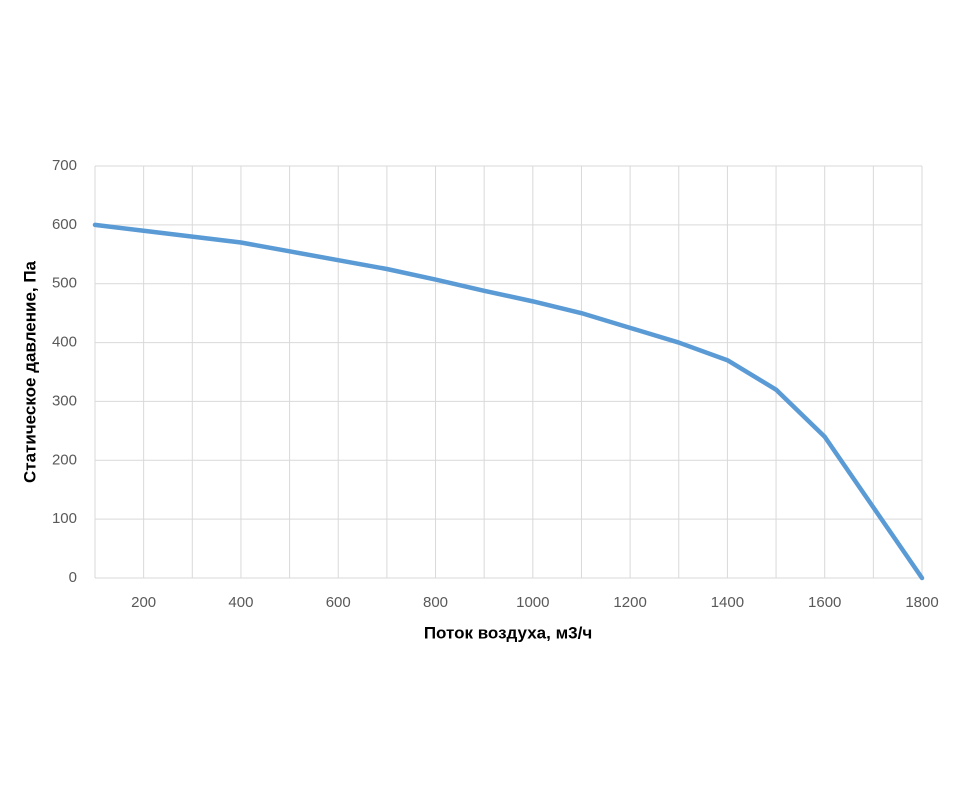 The height and width of the screenshot is (790, 959). Describe the element at coordinates (921, 602) in the screenshot. I see `x-tick-label: 1800` at that location.